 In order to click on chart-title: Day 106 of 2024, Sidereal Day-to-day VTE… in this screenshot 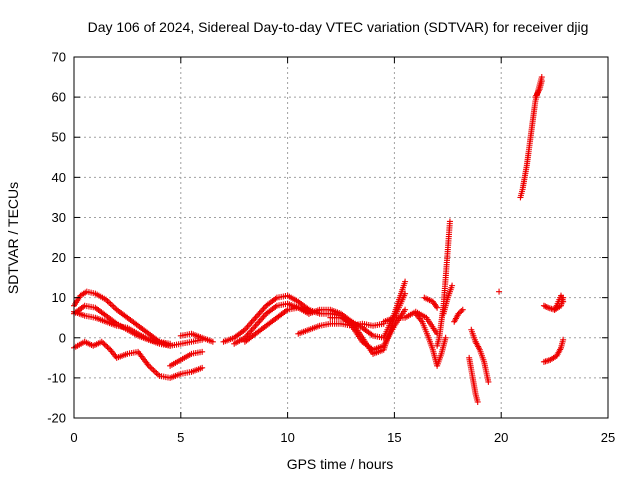, I will do `click(338, 27)`.